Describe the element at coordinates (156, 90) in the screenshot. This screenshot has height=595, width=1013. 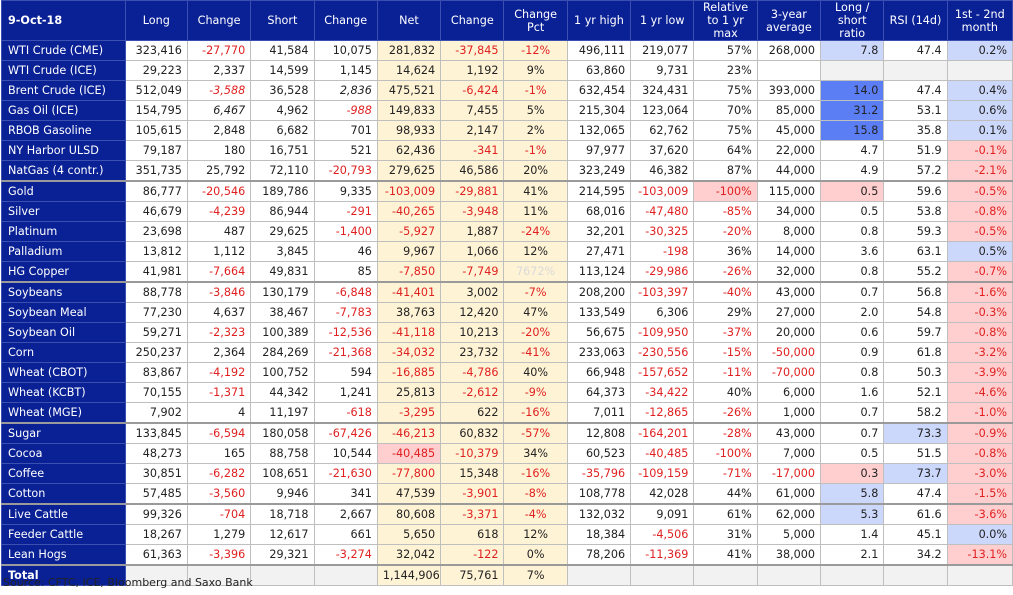
I see `table-cell: 512,049` at that location.